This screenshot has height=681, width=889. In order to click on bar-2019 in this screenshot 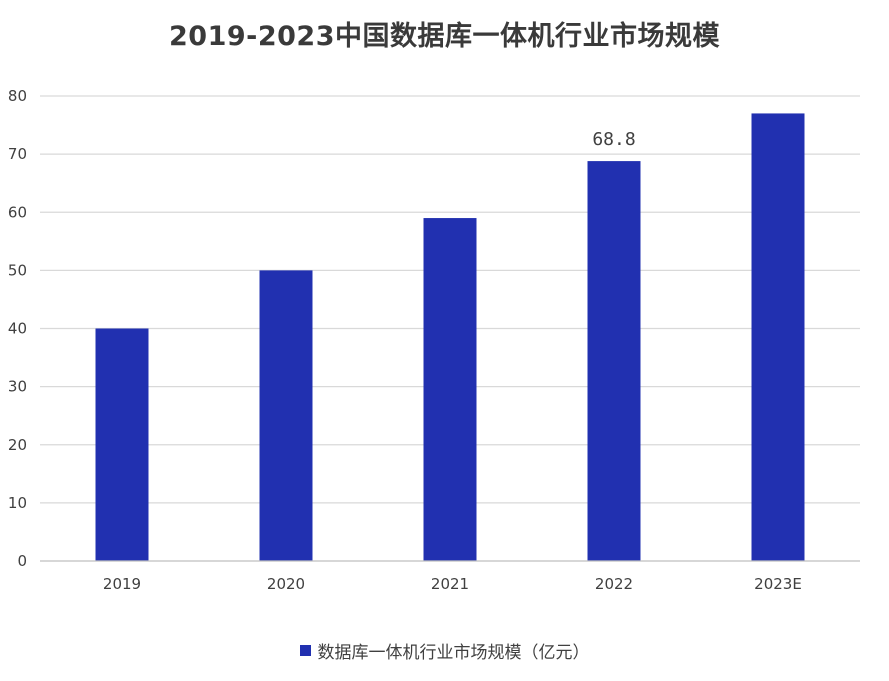, I will do `click(122, 444)`.